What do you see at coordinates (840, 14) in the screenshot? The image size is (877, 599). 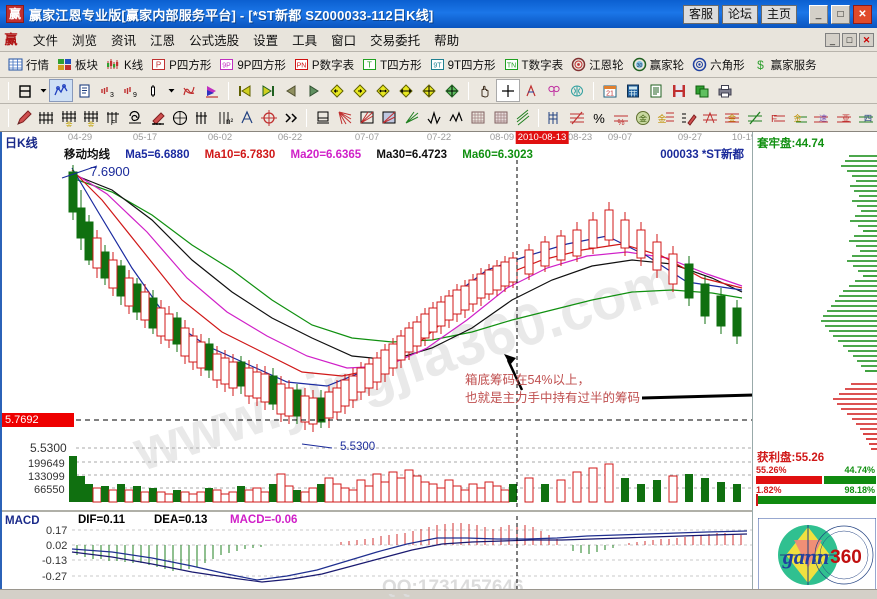 I see `maximize-button: □` at bounding box center [840, 14].